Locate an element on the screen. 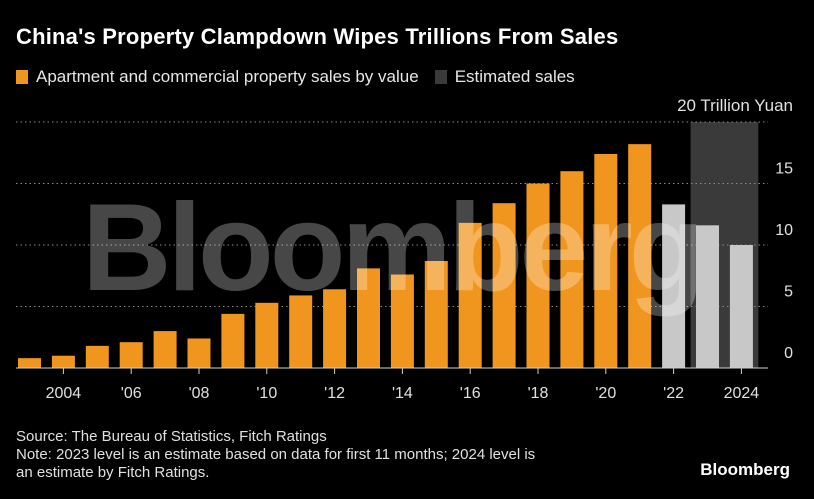  estimated-bar-2022 is located at coordinates (674, 286).